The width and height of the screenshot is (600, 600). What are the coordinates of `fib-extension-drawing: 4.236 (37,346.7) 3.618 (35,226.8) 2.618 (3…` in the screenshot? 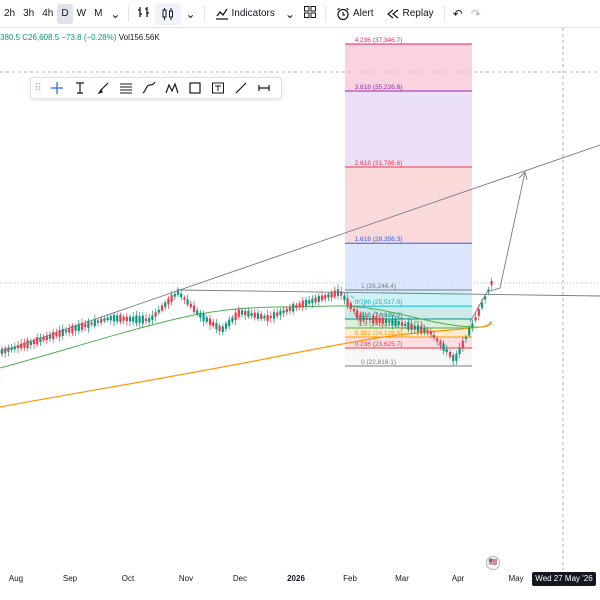 It's located at (408, 202).